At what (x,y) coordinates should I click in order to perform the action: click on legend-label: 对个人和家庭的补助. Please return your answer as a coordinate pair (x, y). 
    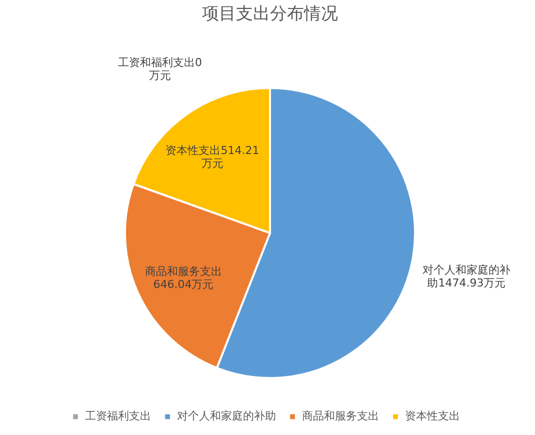
    Looking at the image, I should click on (226, 416).